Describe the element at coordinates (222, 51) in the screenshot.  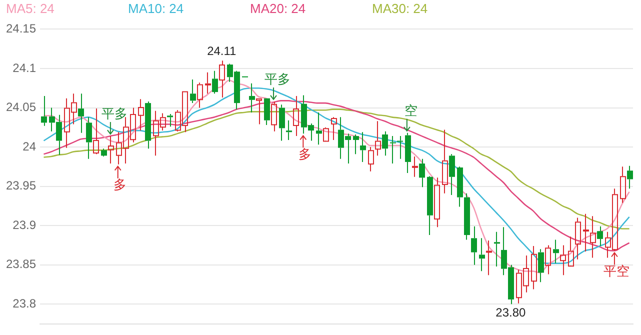
I see `annotation: 24.11` at that location.